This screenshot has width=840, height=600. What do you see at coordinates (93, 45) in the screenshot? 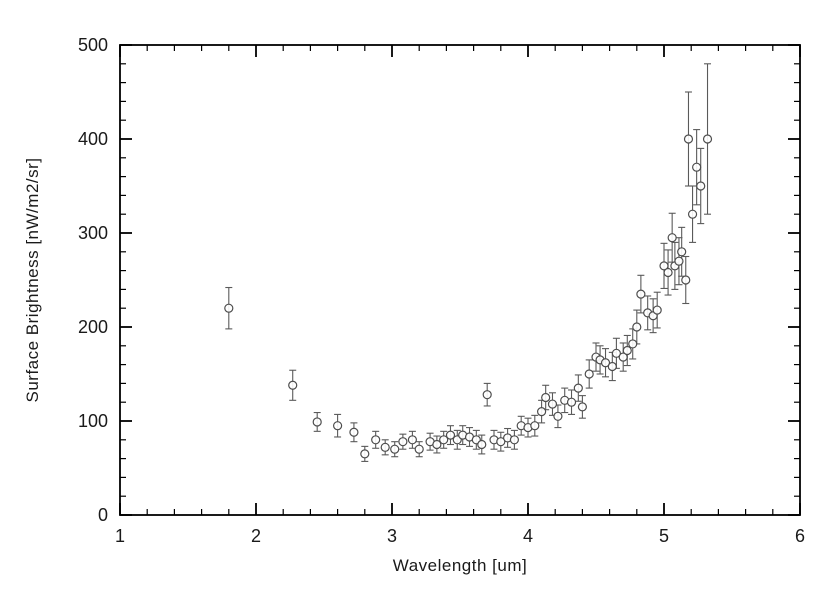
I see `y-tick-label: 500` at bounding box center [93, 45].